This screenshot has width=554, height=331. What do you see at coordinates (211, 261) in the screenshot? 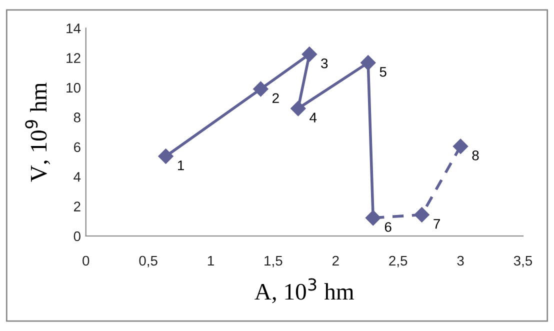
I see `x-tick-label: 1` at bounding box center [211, 261].